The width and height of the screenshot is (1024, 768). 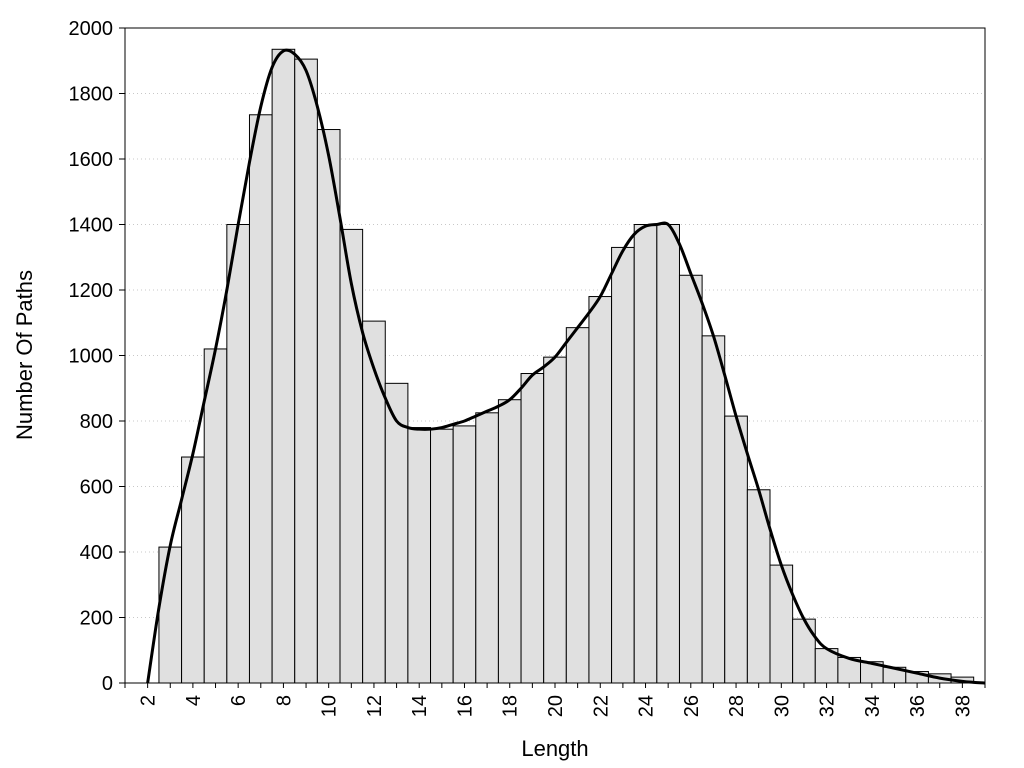 I want to click on x-tick-label: 28, so click(x=737, y=706).